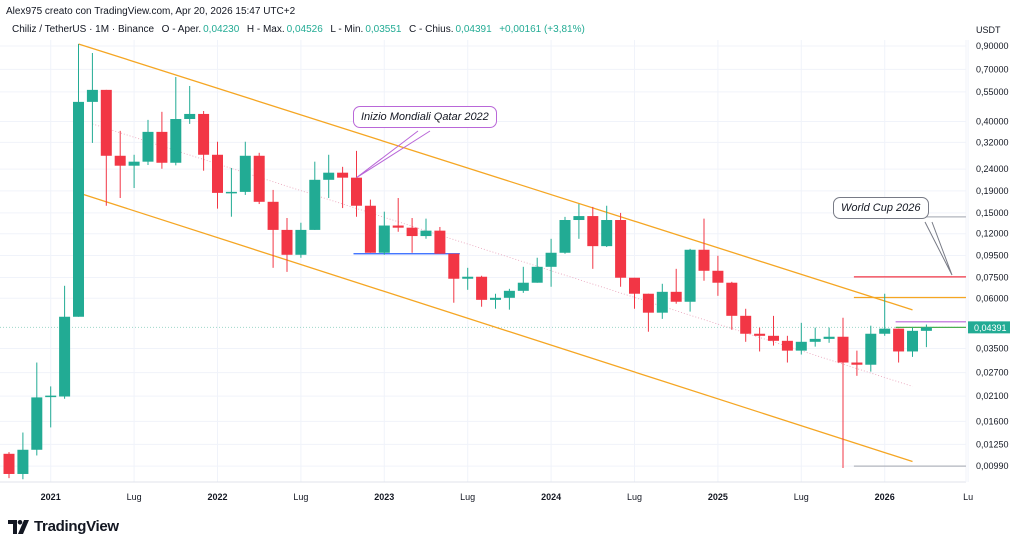 The image size is (1024, 548). What do you see at coordinates (992, 255) in the screenshot?
I see `price-tick-label: 0,09500` at bounding box center [992, 255].